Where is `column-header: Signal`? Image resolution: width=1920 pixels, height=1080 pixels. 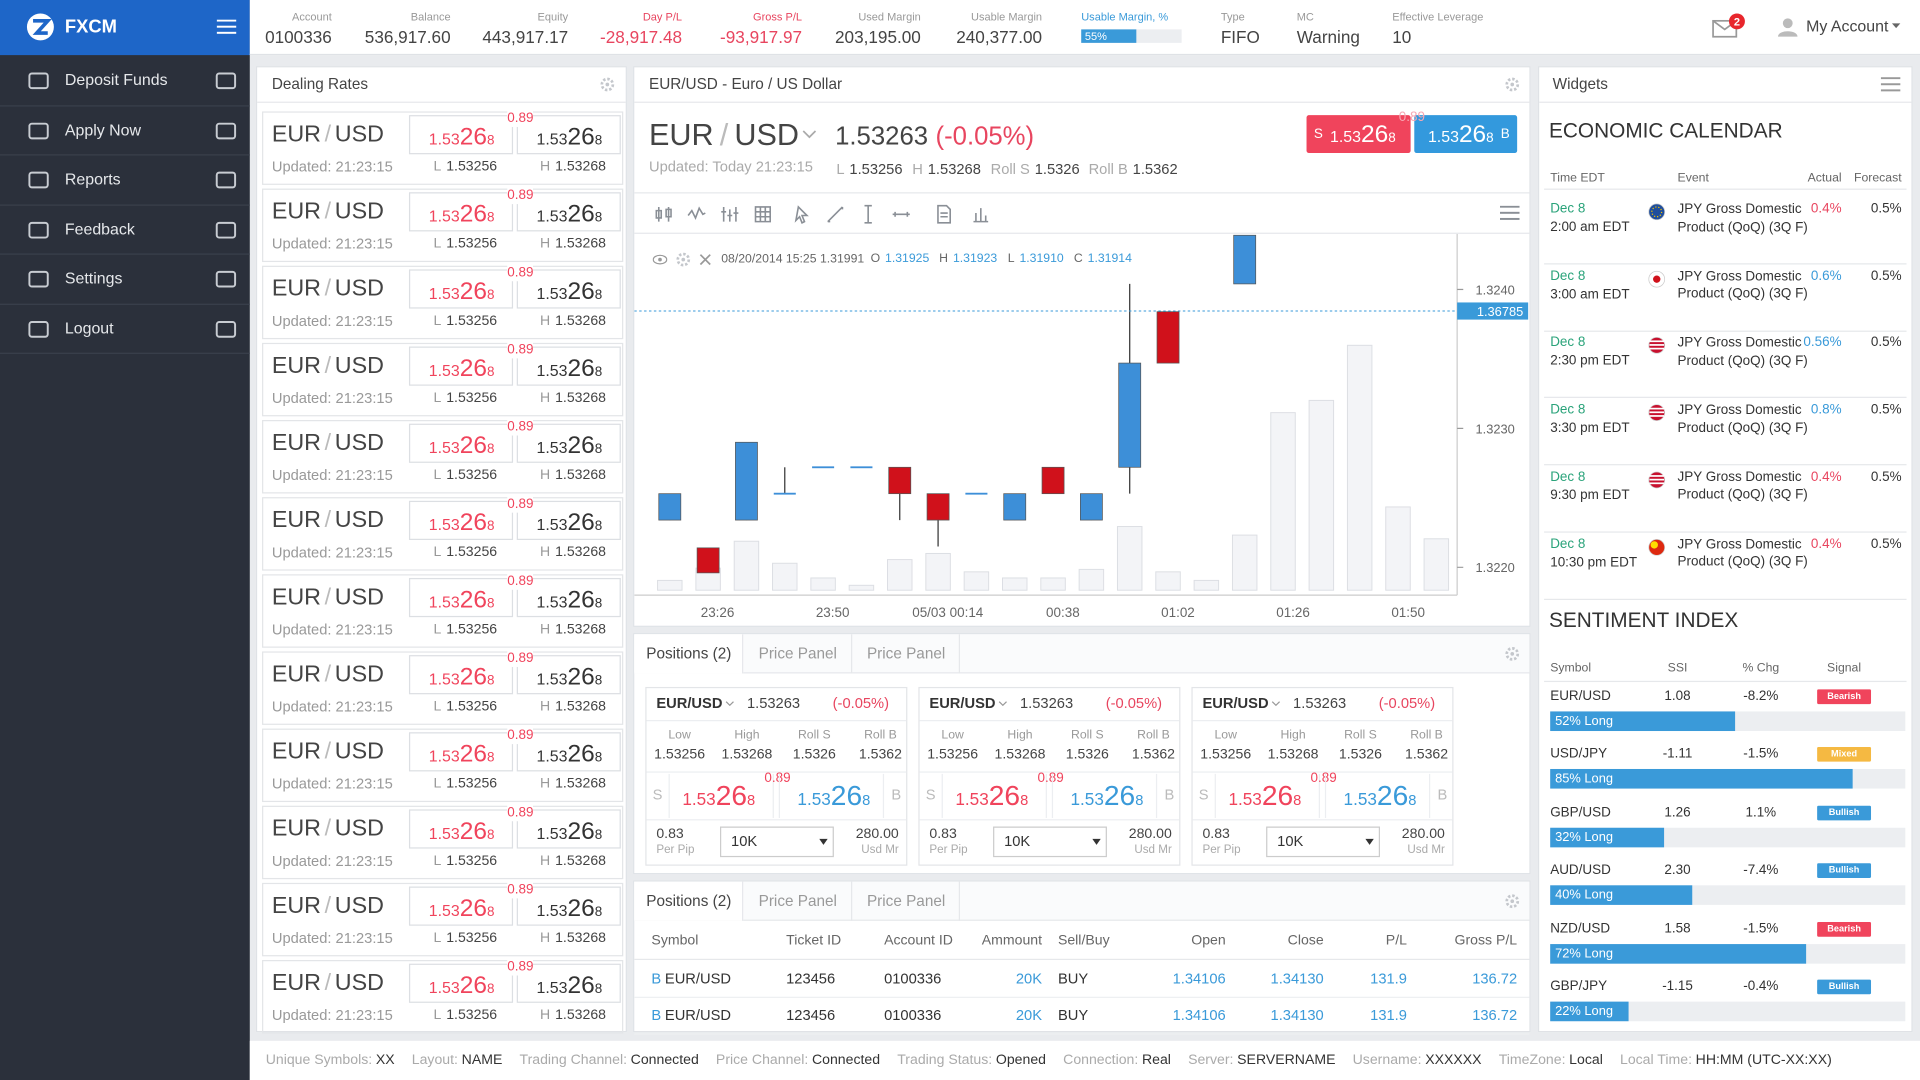
column-header: Signal is located at coordinates (1844, 668).